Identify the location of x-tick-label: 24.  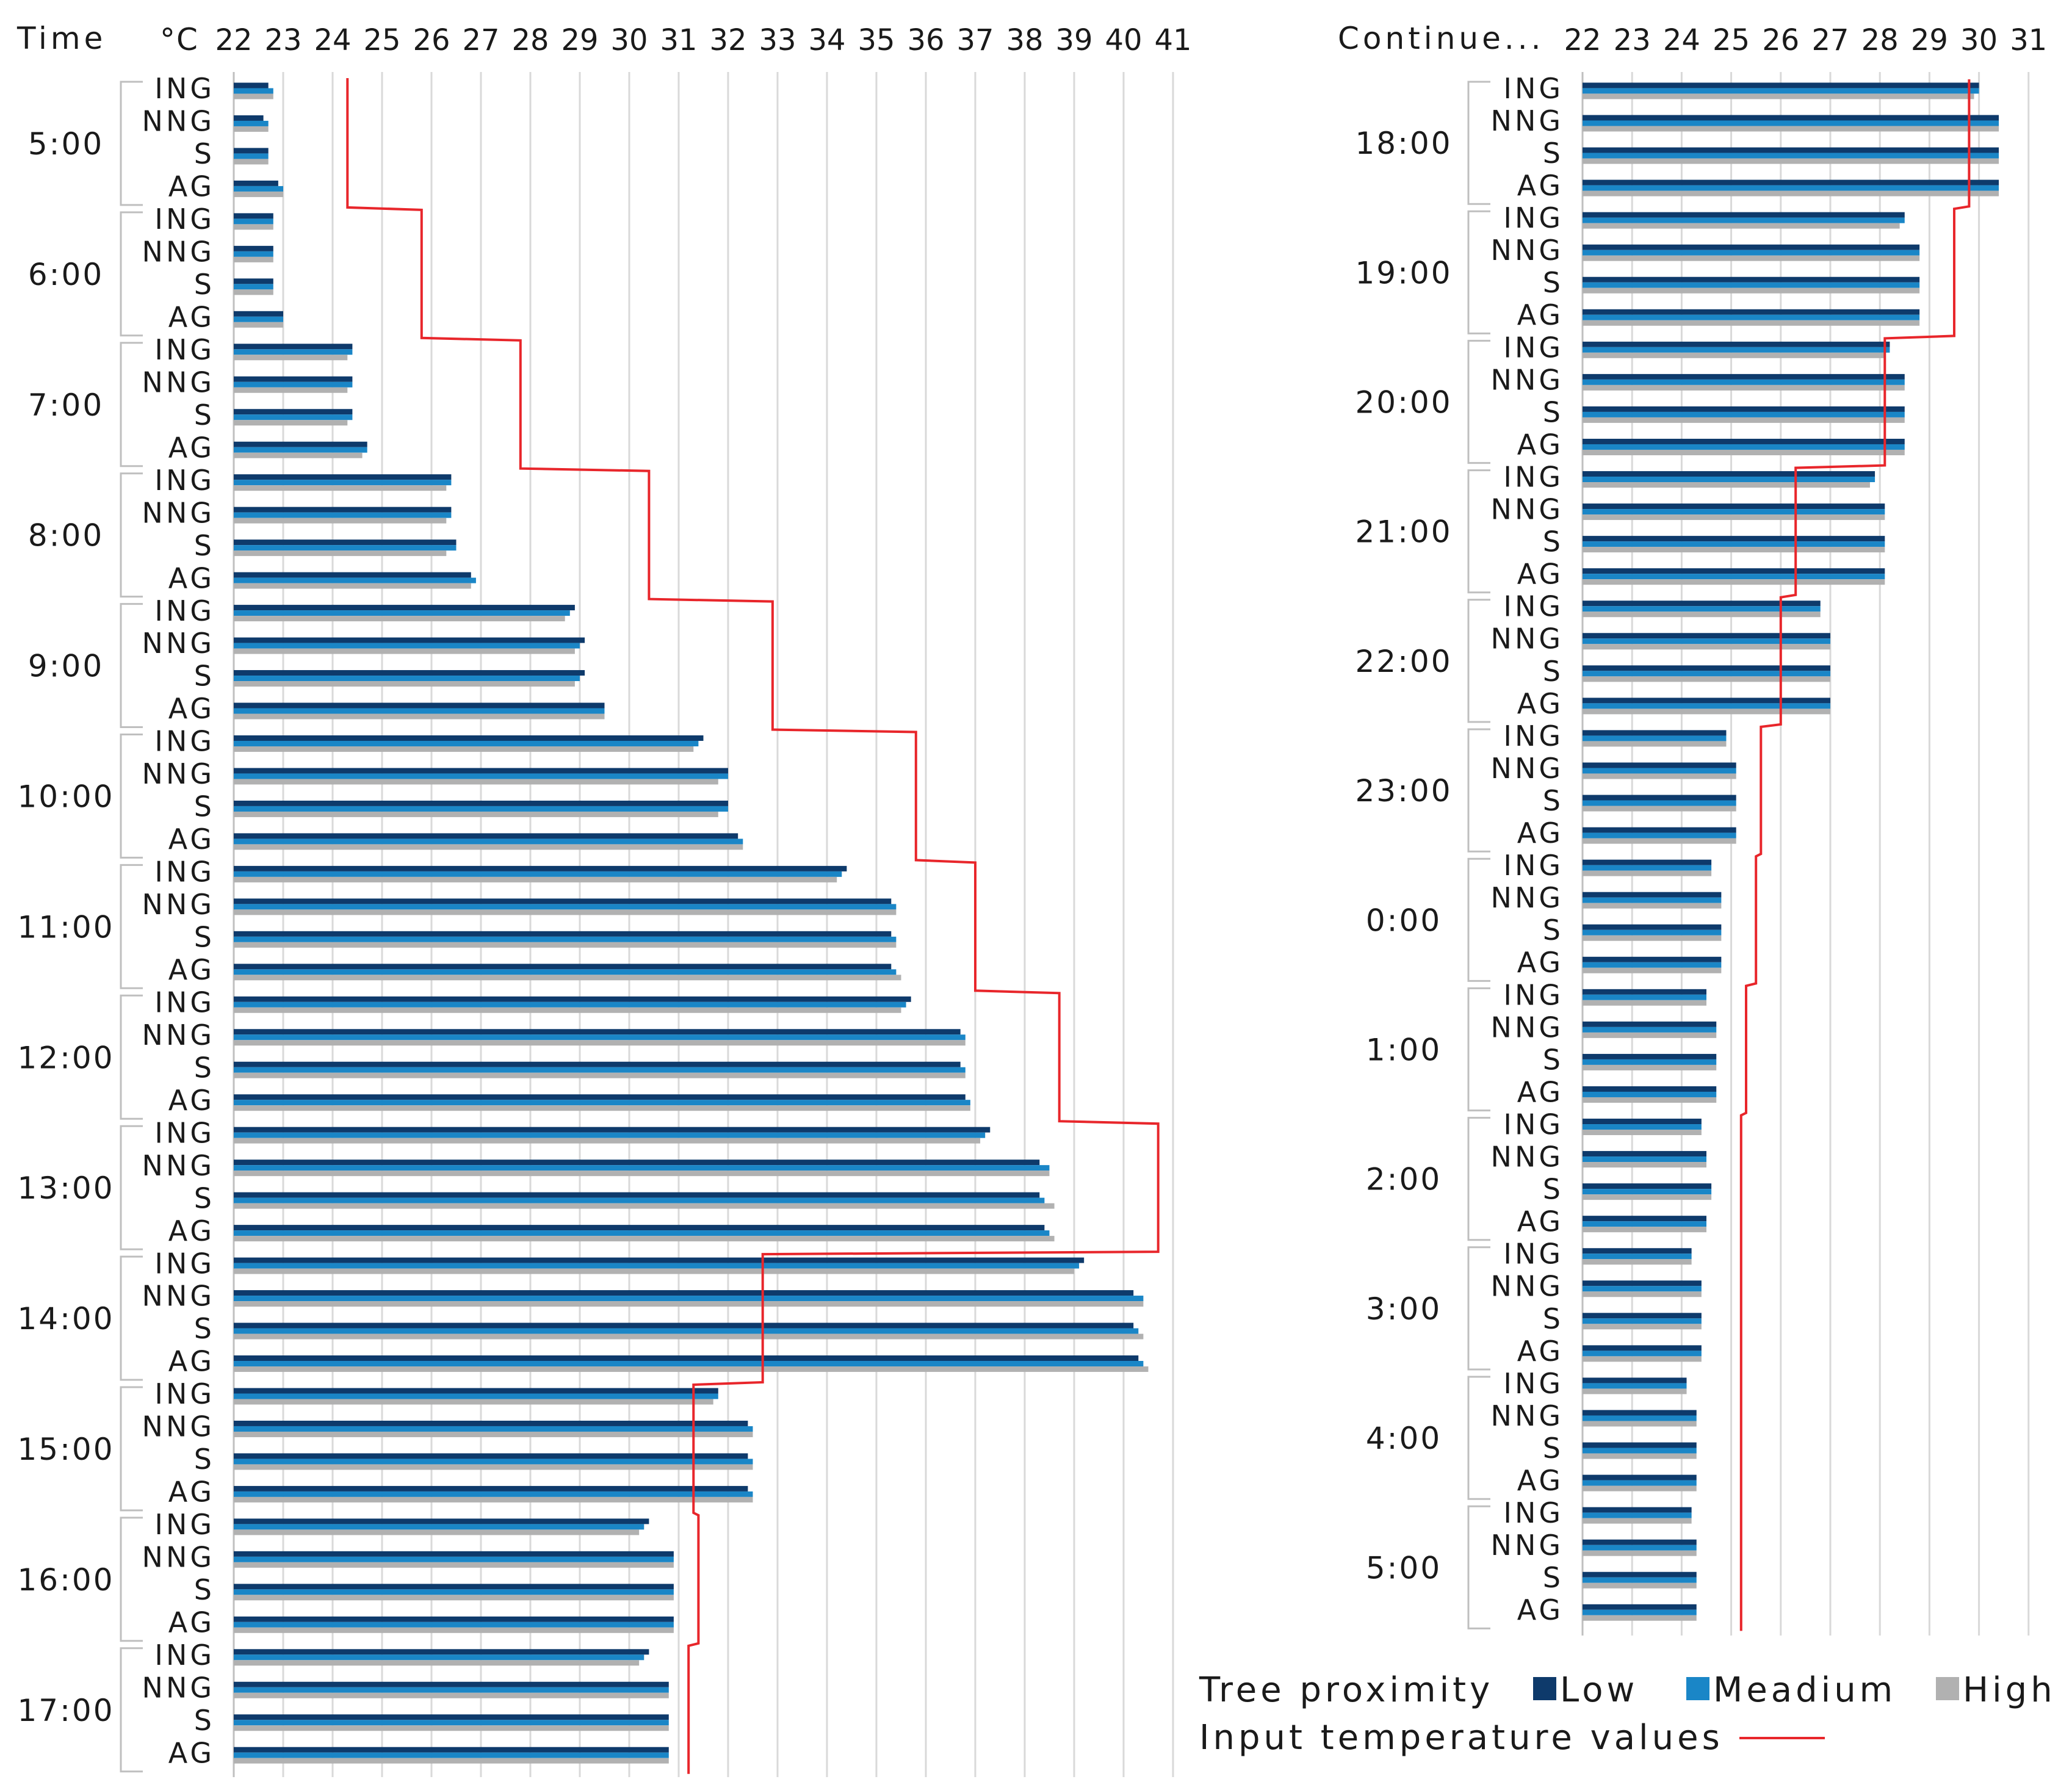
(332, 40).